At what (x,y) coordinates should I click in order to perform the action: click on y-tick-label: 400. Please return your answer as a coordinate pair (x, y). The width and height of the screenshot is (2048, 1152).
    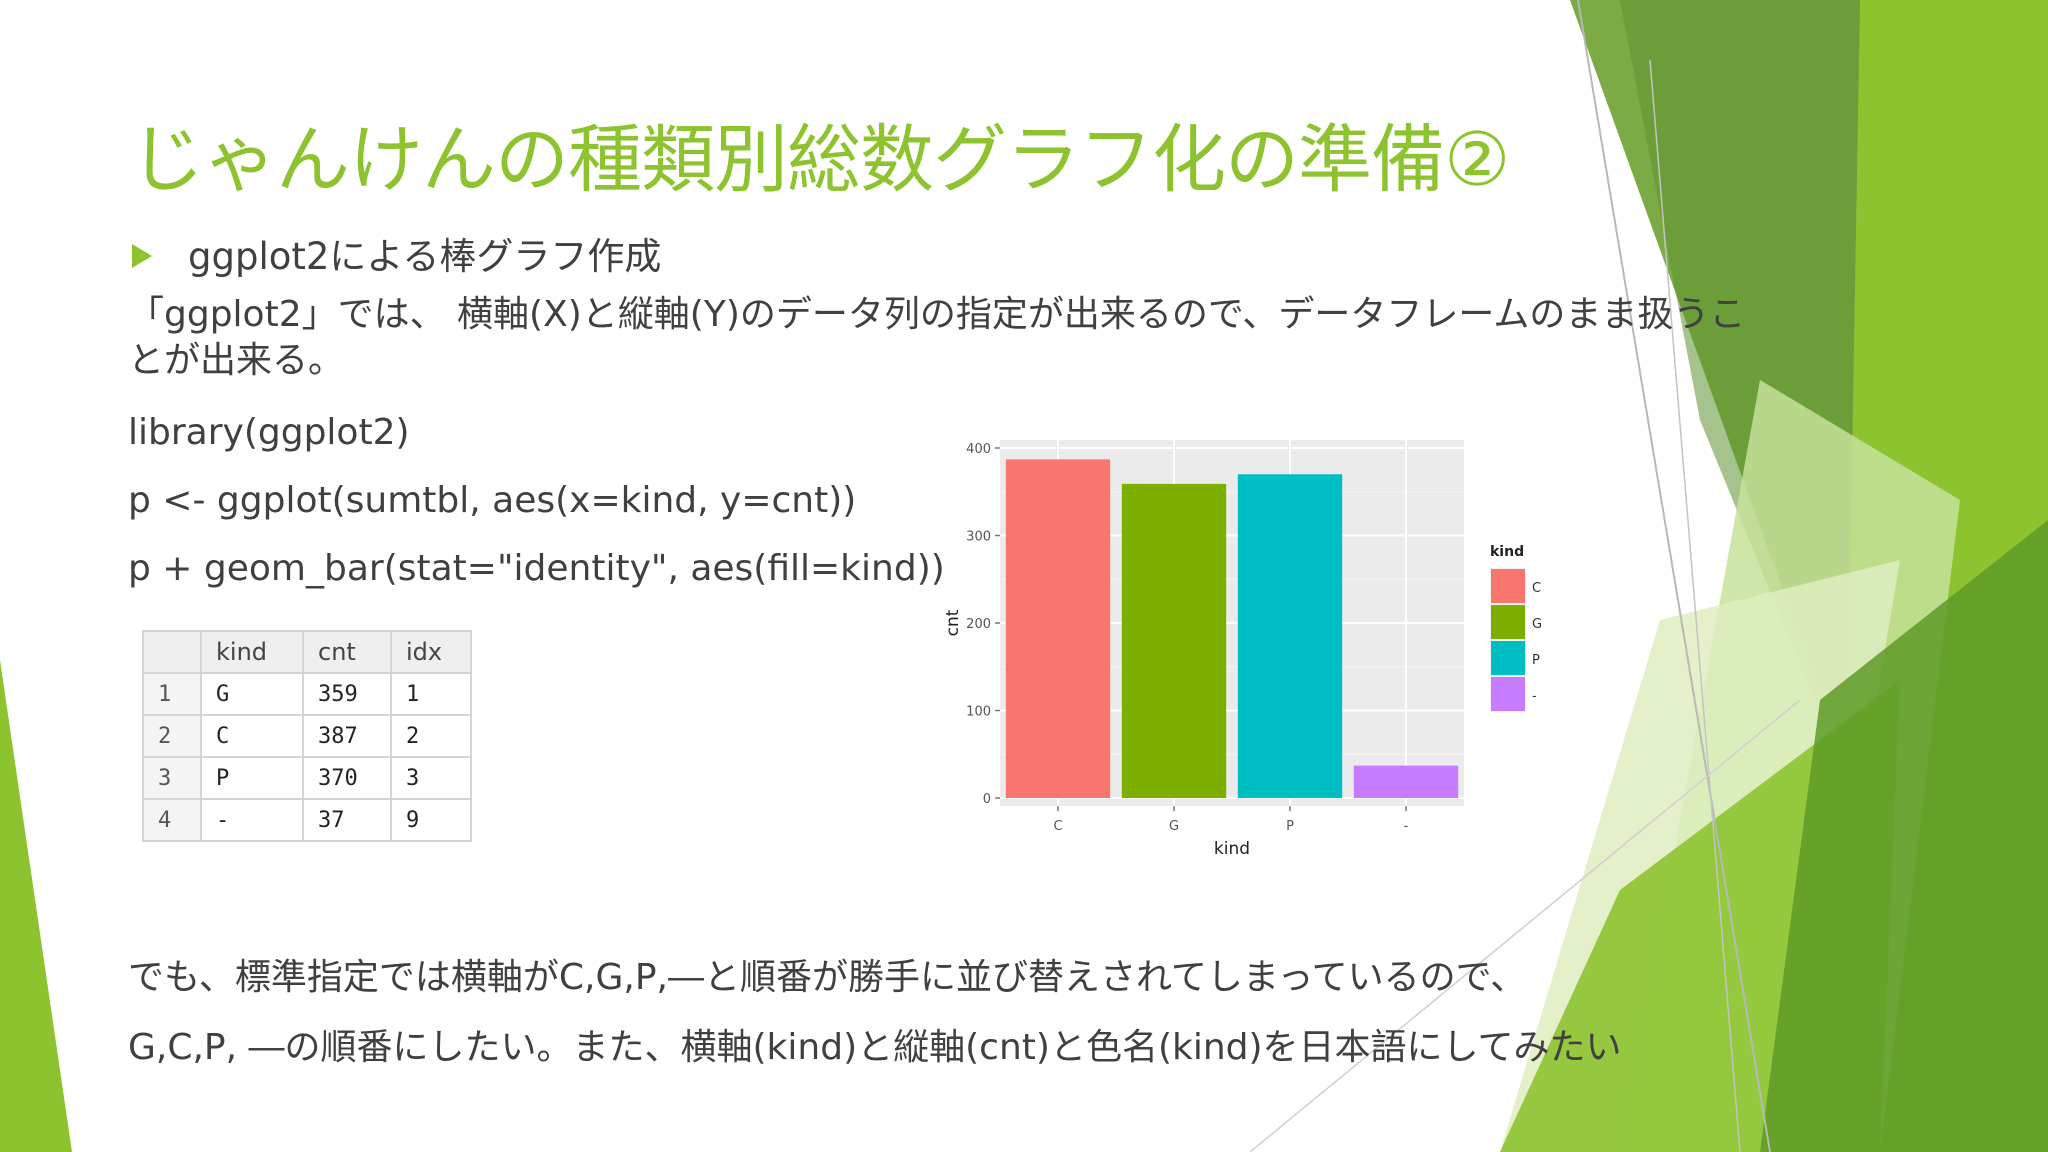
    Looking at the image, I should click on (978, 449).